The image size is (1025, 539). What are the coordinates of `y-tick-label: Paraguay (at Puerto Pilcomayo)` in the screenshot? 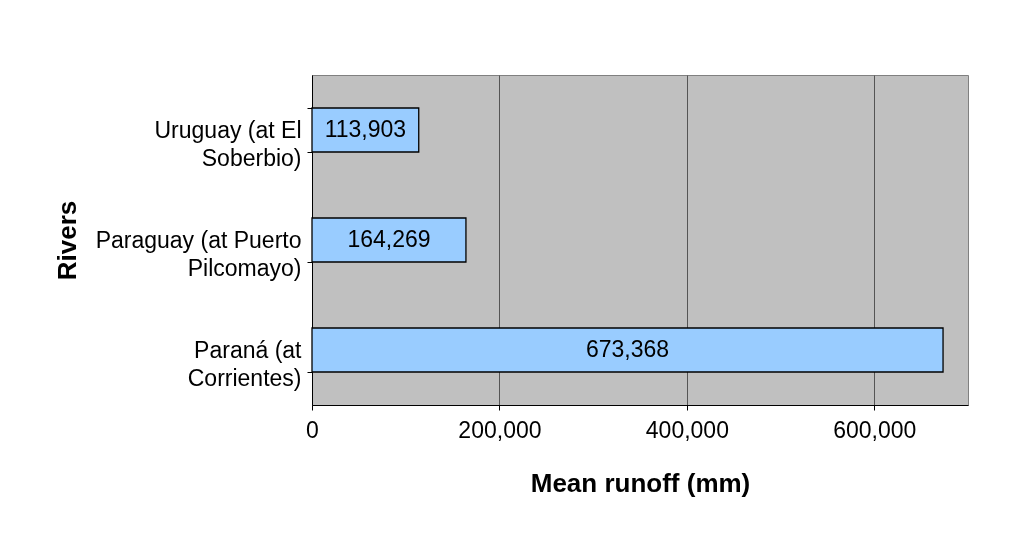 It's located at (198, 253).